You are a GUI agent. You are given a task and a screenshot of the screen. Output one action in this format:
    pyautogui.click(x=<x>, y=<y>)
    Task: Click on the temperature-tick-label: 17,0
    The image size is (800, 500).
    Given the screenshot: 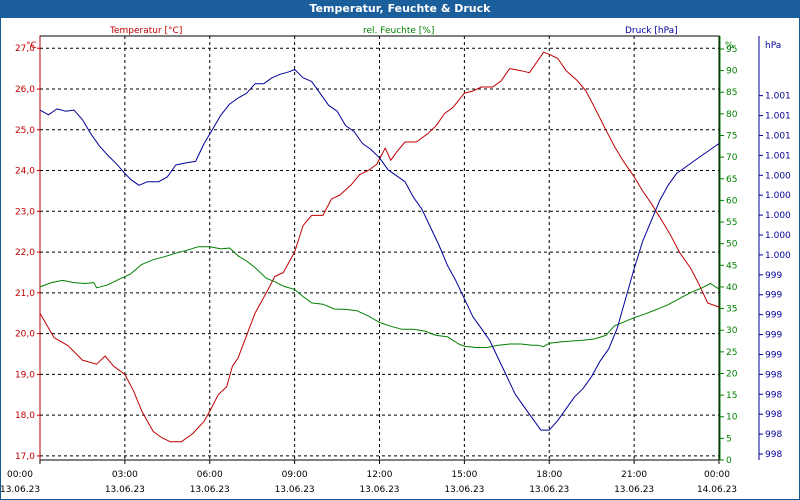 What is the action you would take?
    pyautogui.click(x=25, y=457)
    